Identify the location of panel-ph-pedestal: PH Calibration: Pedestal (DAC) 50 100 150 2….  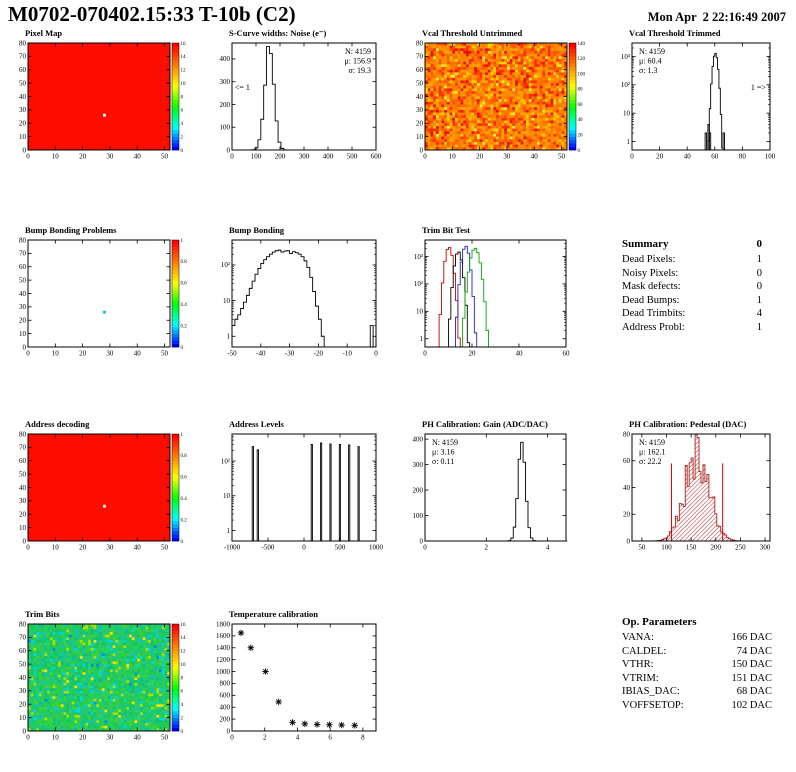
(695, 486).